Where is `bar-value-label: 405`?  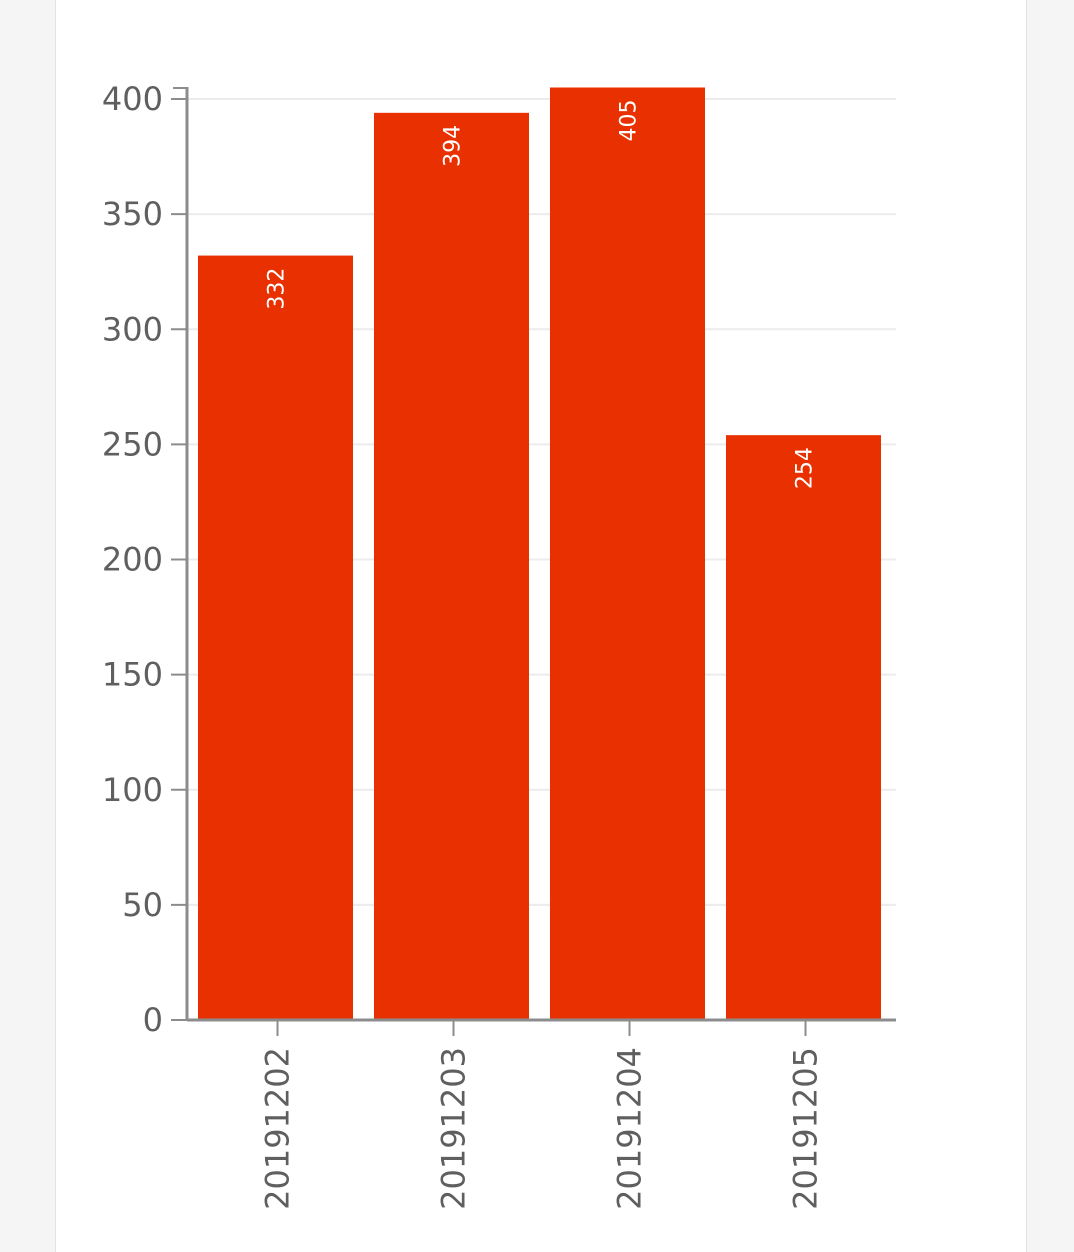
bar-value-label: 405 is located at coordinates (629, 120).